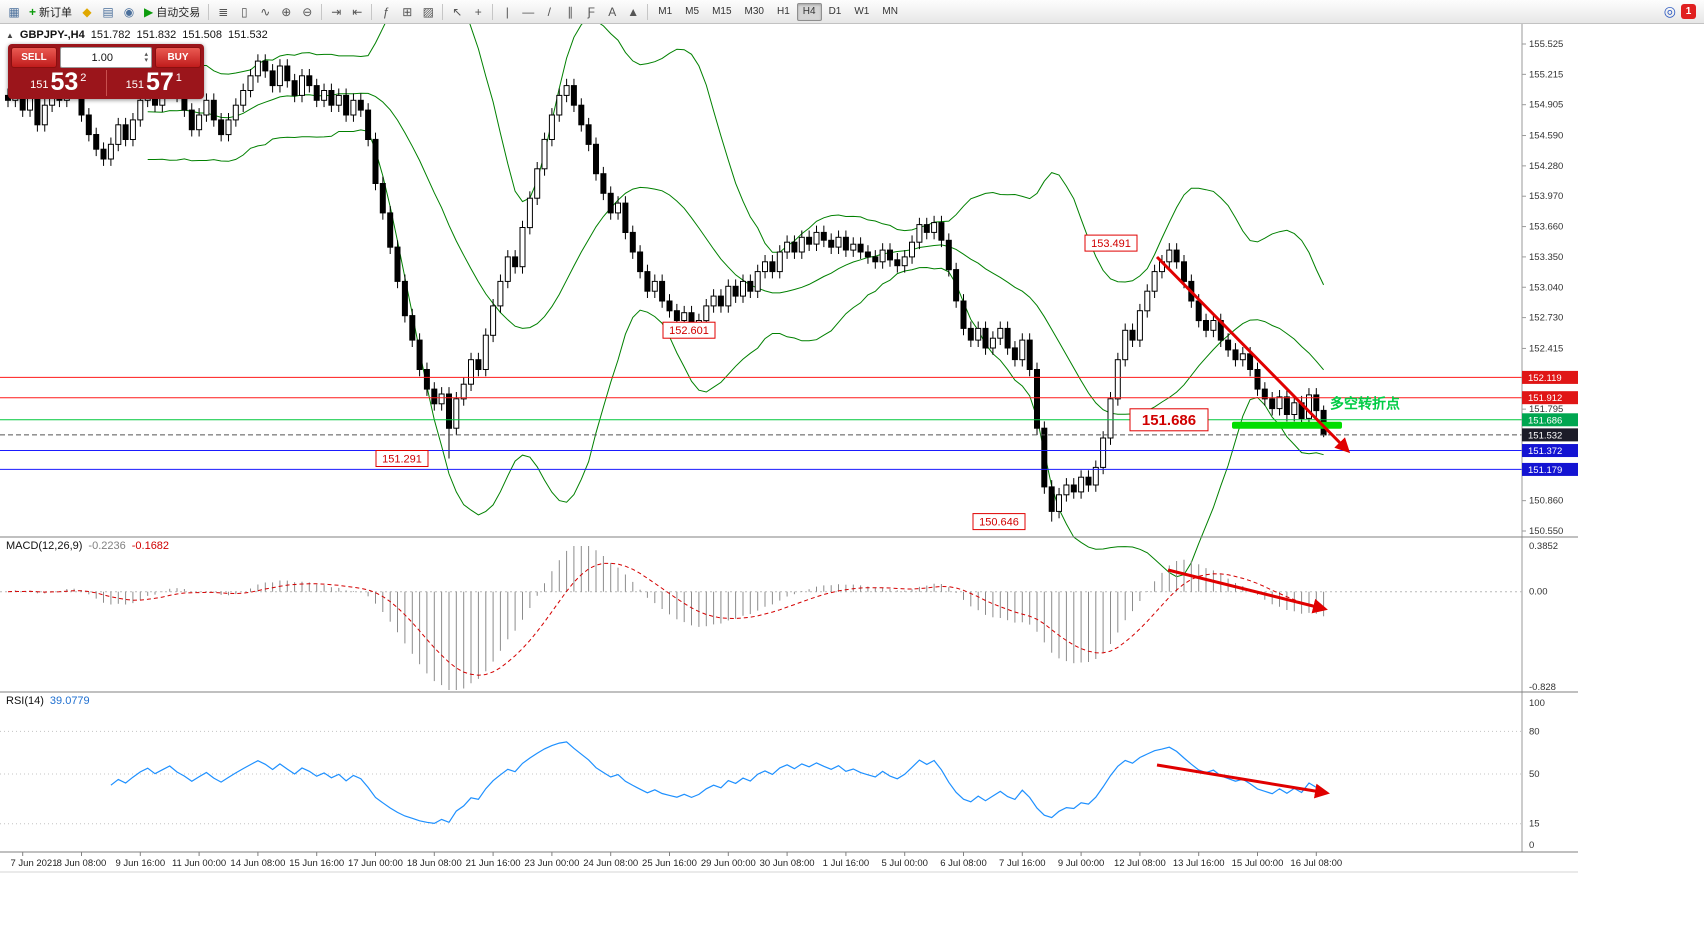 The width and height of the screenshot is (1704, 944). I want to click on new-chart-button: ▦, so click(14, 12).